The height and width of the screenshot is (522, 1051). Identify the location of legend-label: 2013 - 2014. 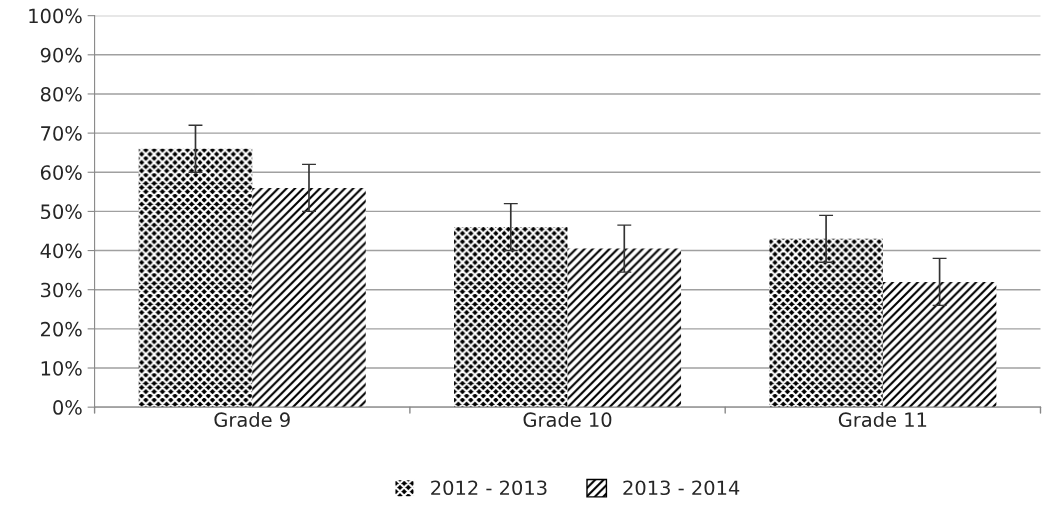
(681, 488).